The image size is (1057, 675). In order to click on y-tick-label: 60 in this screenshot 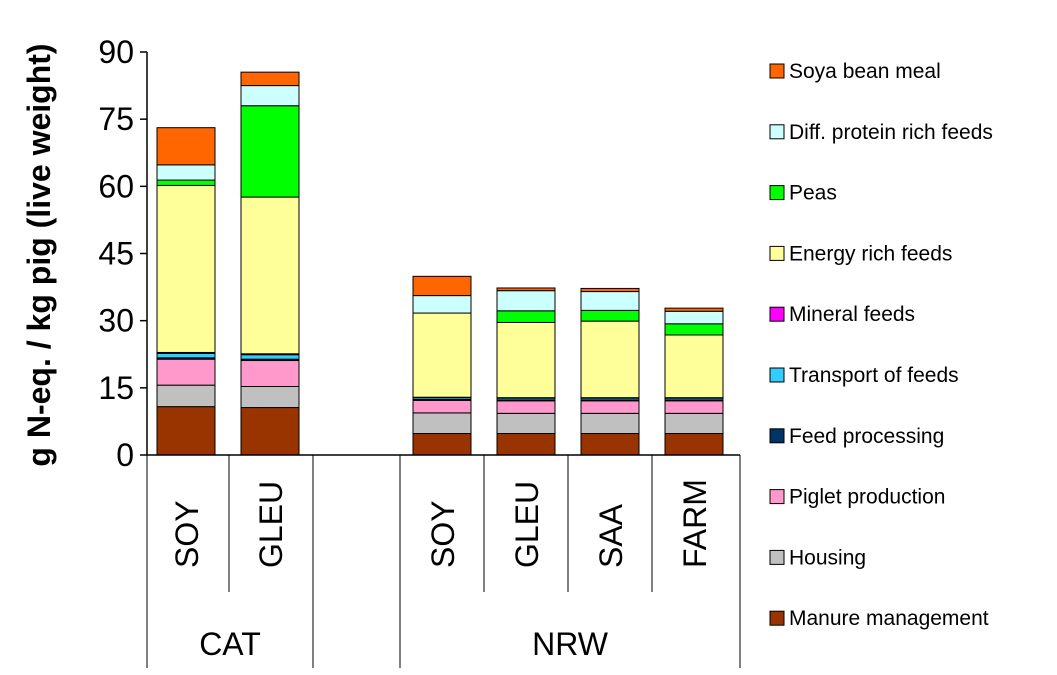, I will do `click(116, 186)`.